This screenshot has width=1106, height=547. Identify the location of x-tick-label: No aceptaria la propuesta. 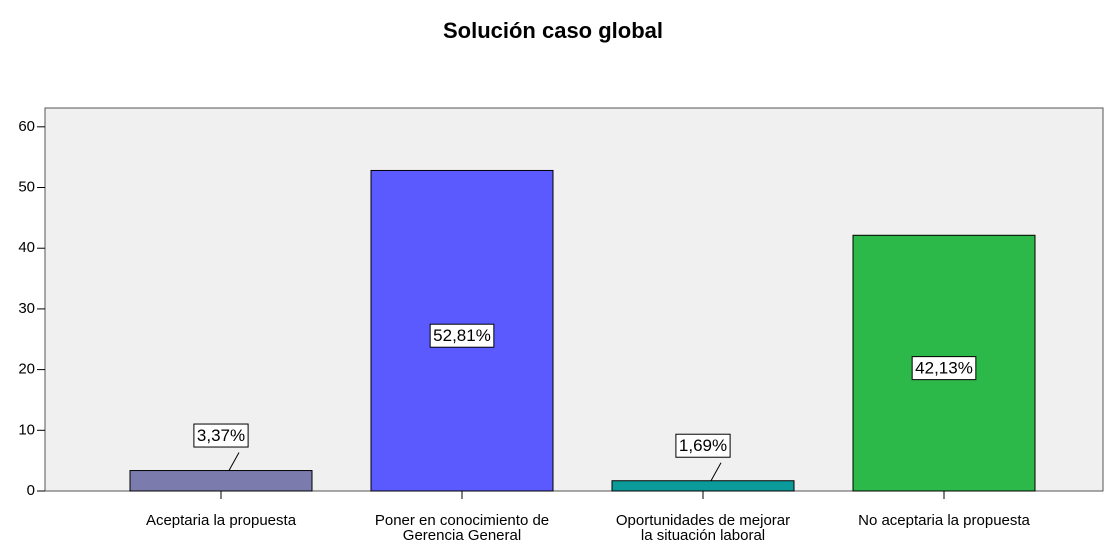
(944, 520).